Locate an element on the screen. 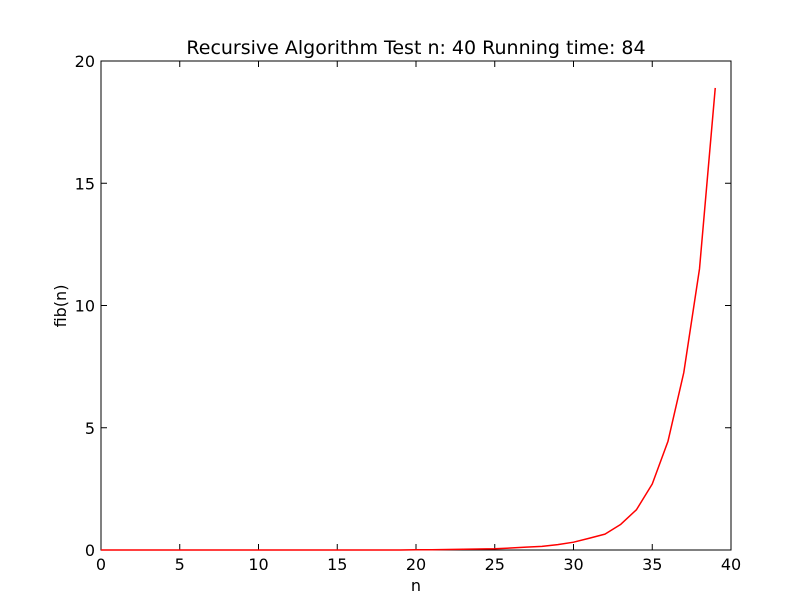  x-tick-label: 30 is located at coordinates (573, 564).